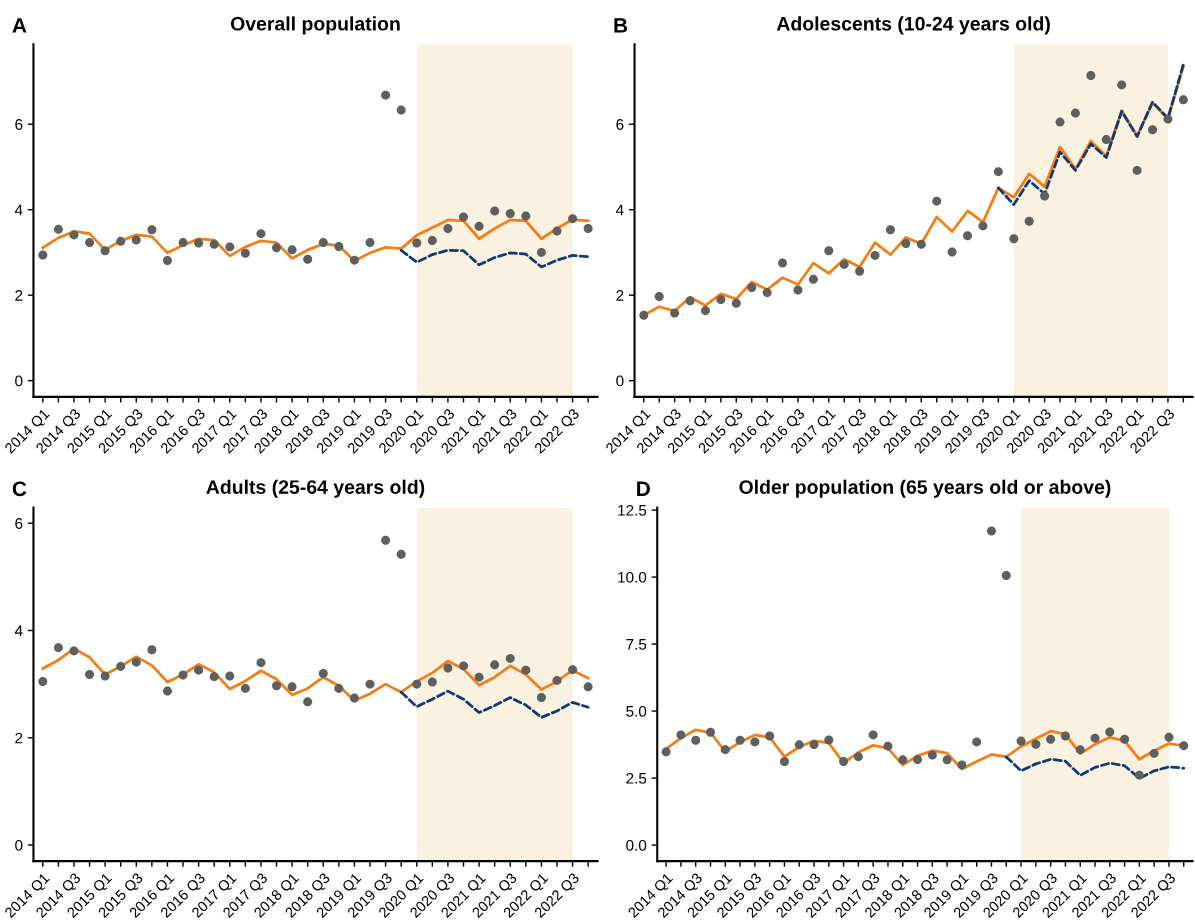 The image size is (1195, 923). Describe the element at coordinates (643, 488) in the screenshot. I see `text: D` at that location.